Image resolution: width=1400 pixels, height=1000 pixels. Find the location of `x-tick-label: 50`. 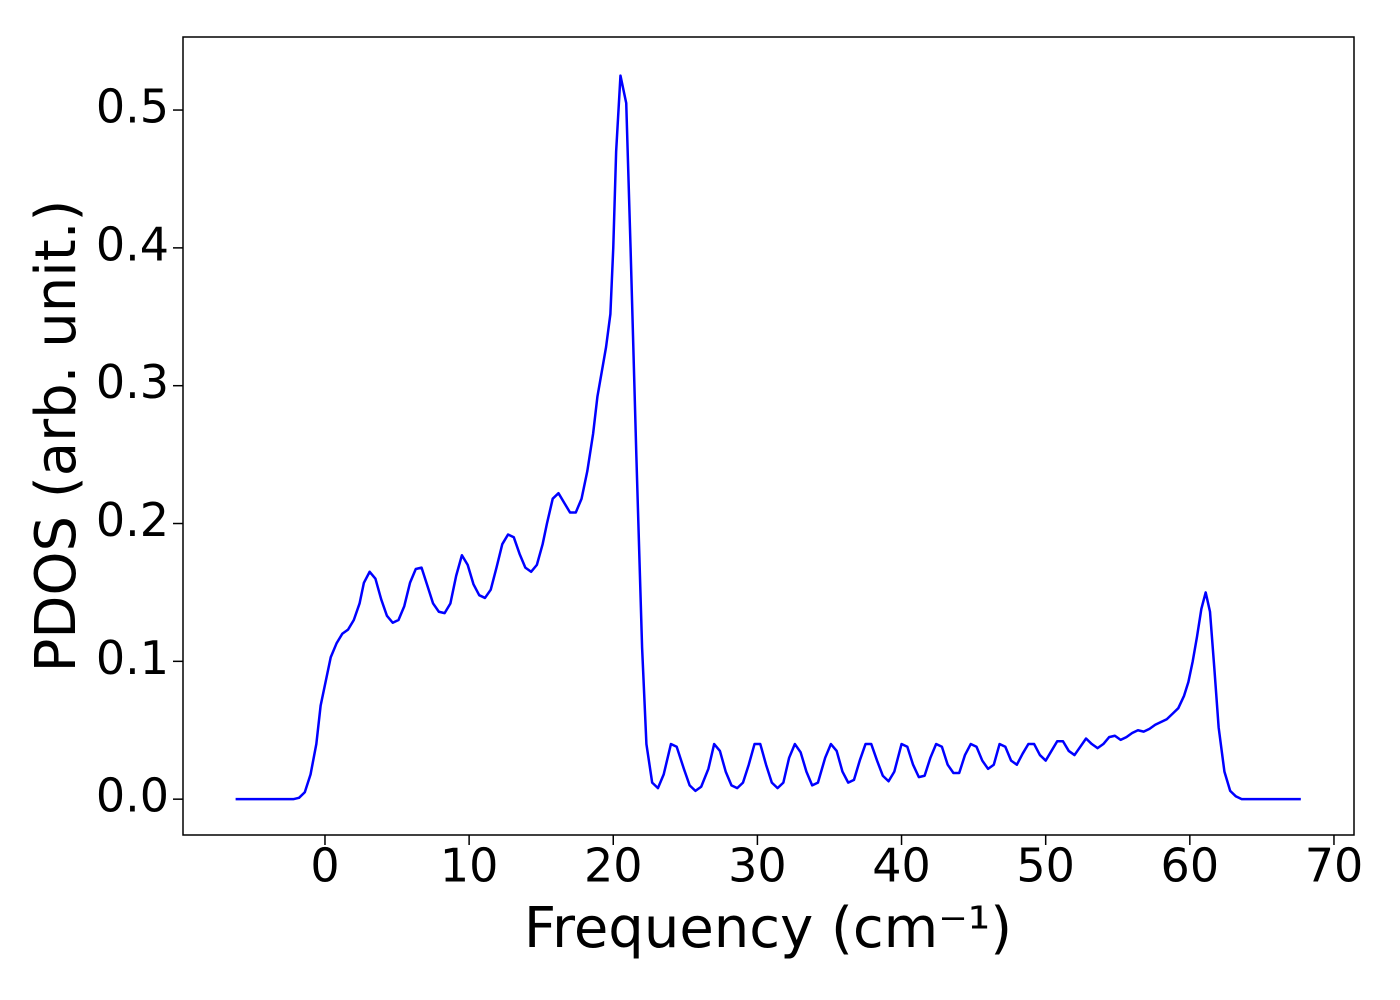

x-tick-label: 50 is located at coordinates (1045, 866).